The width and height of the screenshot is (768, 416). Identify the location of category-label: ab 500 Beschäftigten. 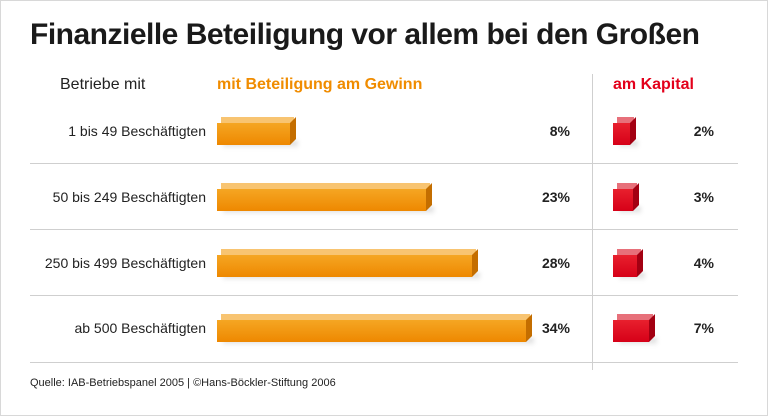
(140, 328).